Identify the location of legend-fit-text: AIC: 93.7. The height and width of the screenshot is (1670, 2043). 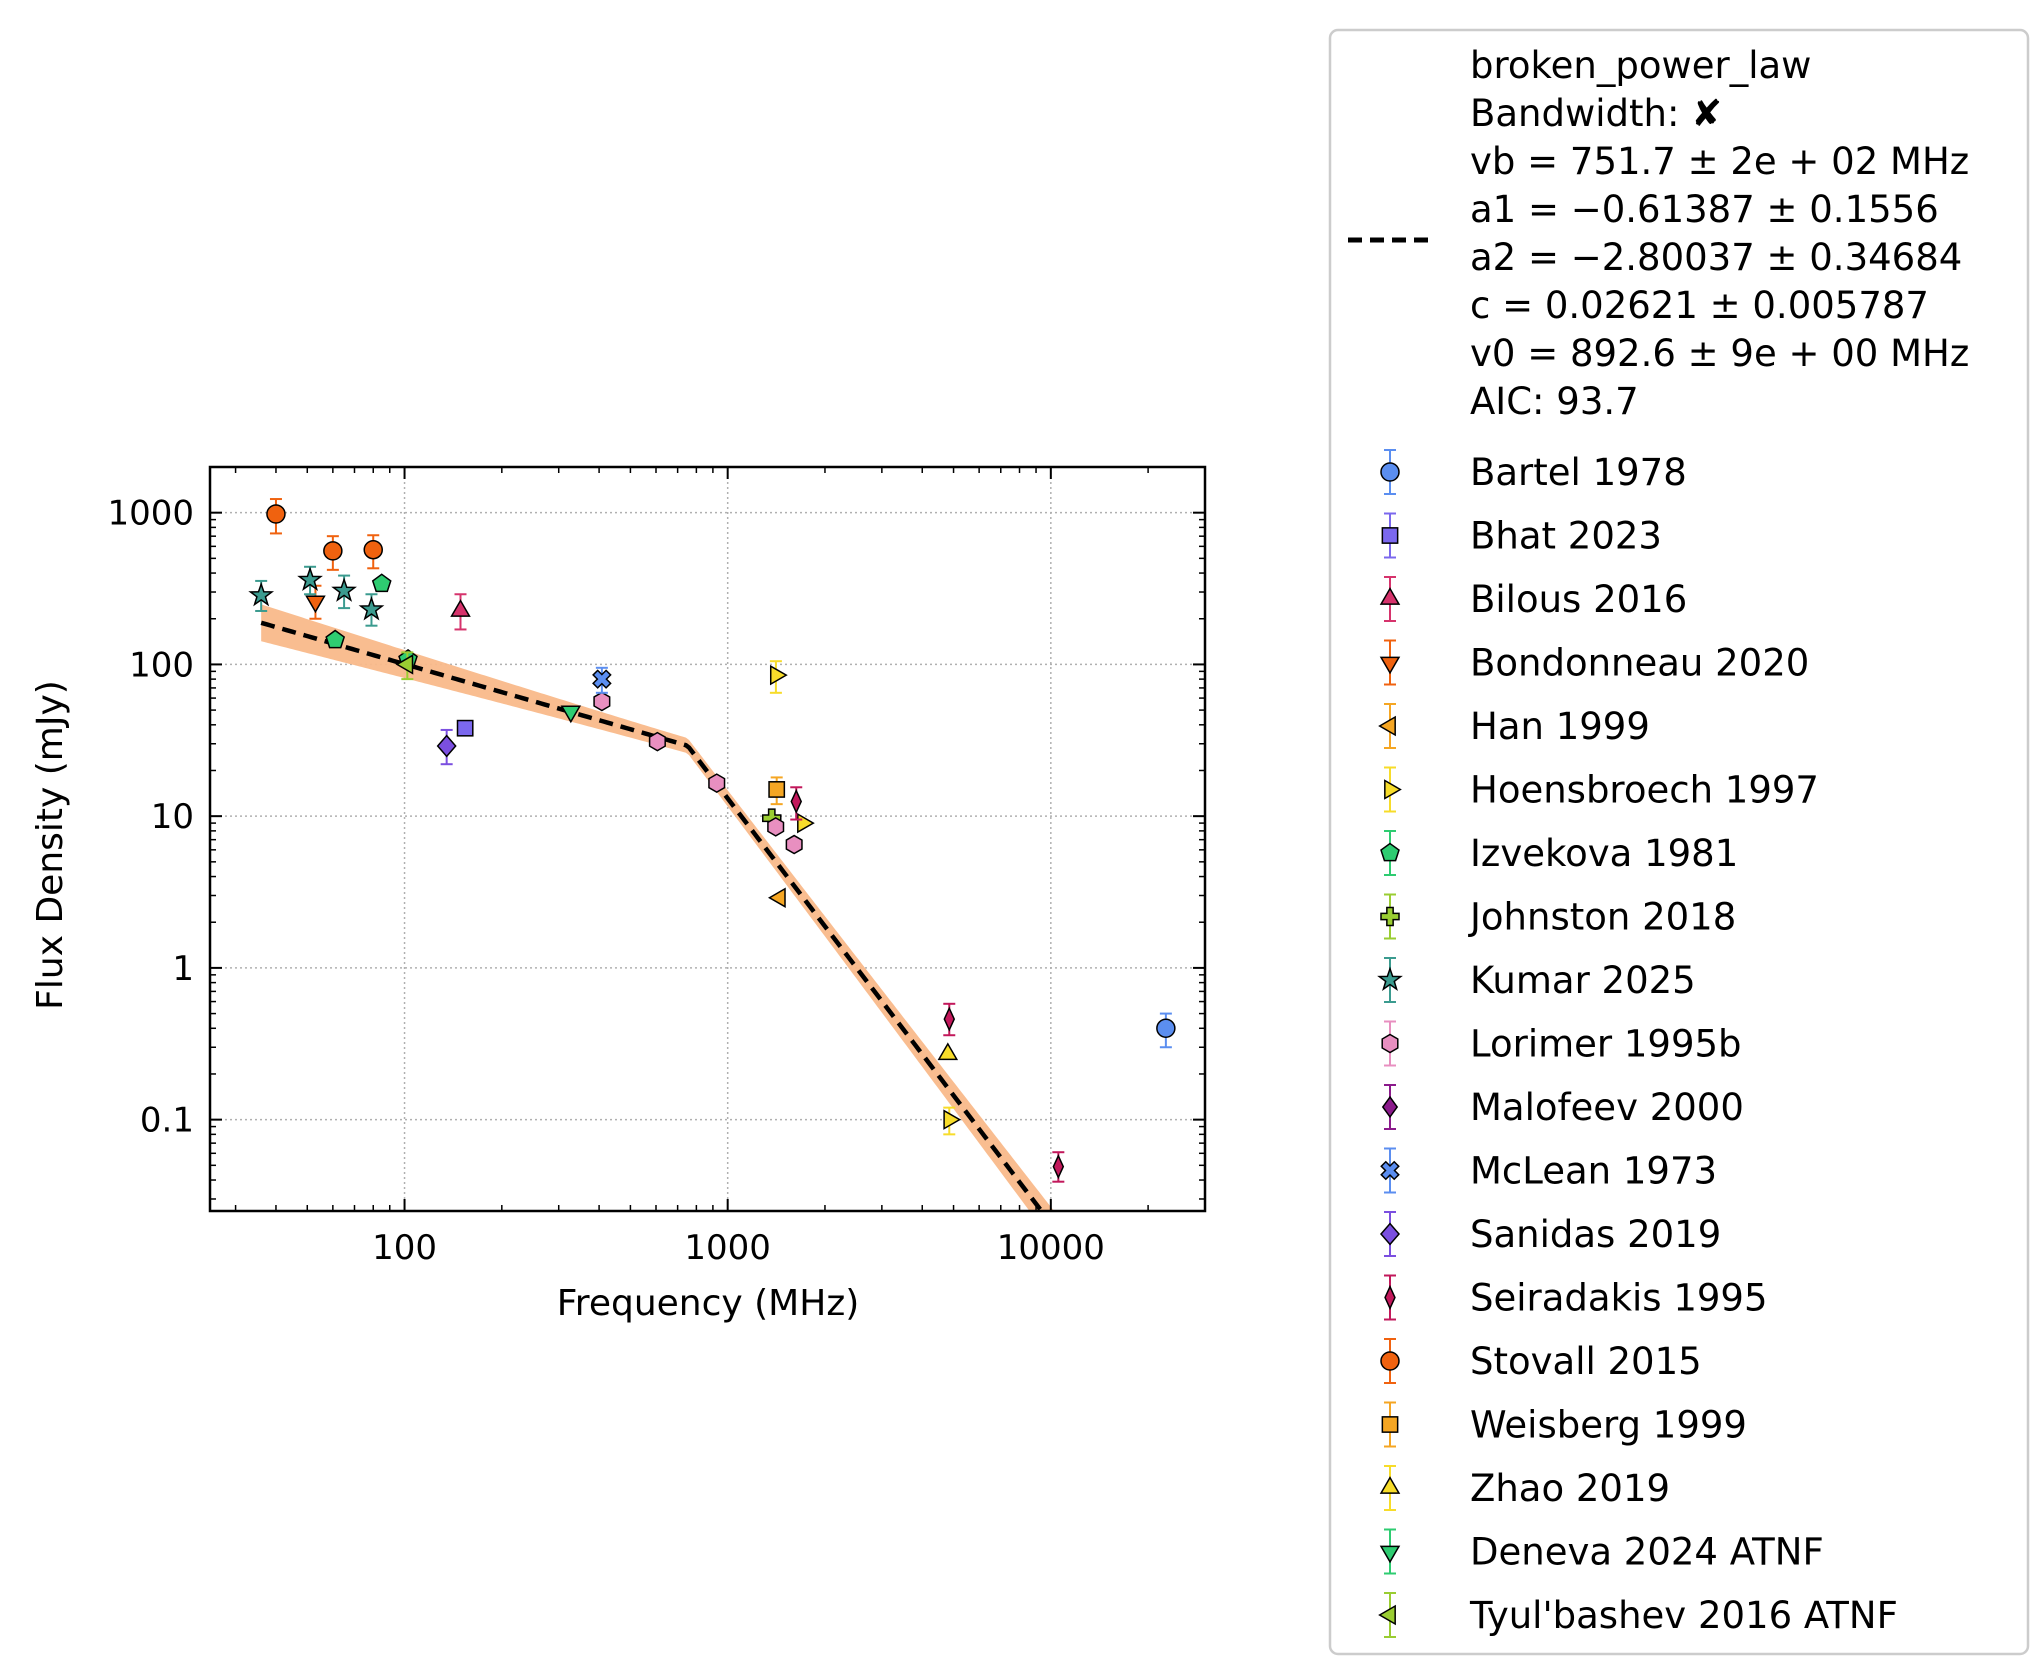
(1554, 401).